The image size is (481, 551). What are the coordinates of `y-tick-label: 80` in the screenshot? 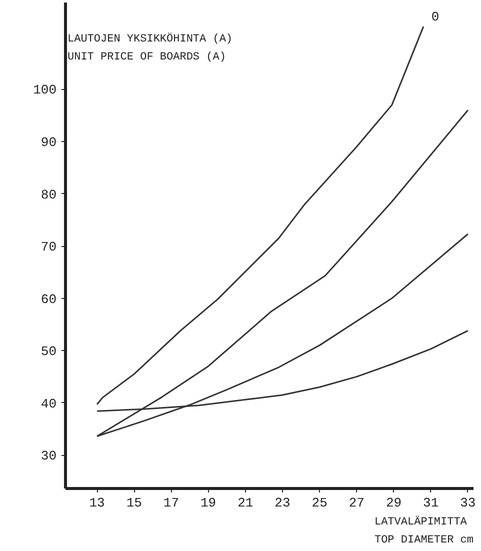 It's located at (48, 194).